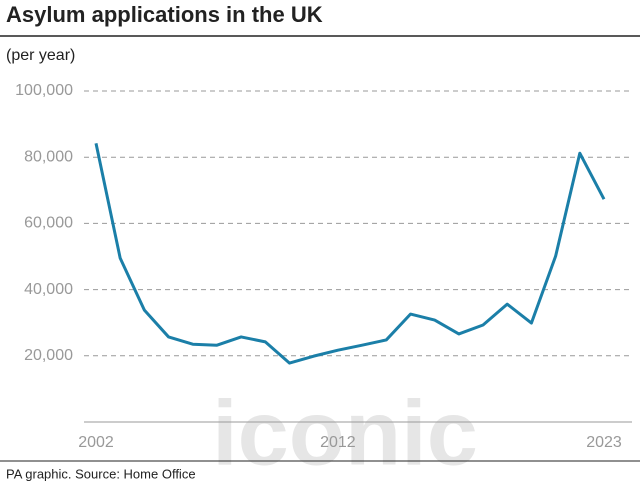  I want to click on x-tick-label: 2002, so click(96, 442).